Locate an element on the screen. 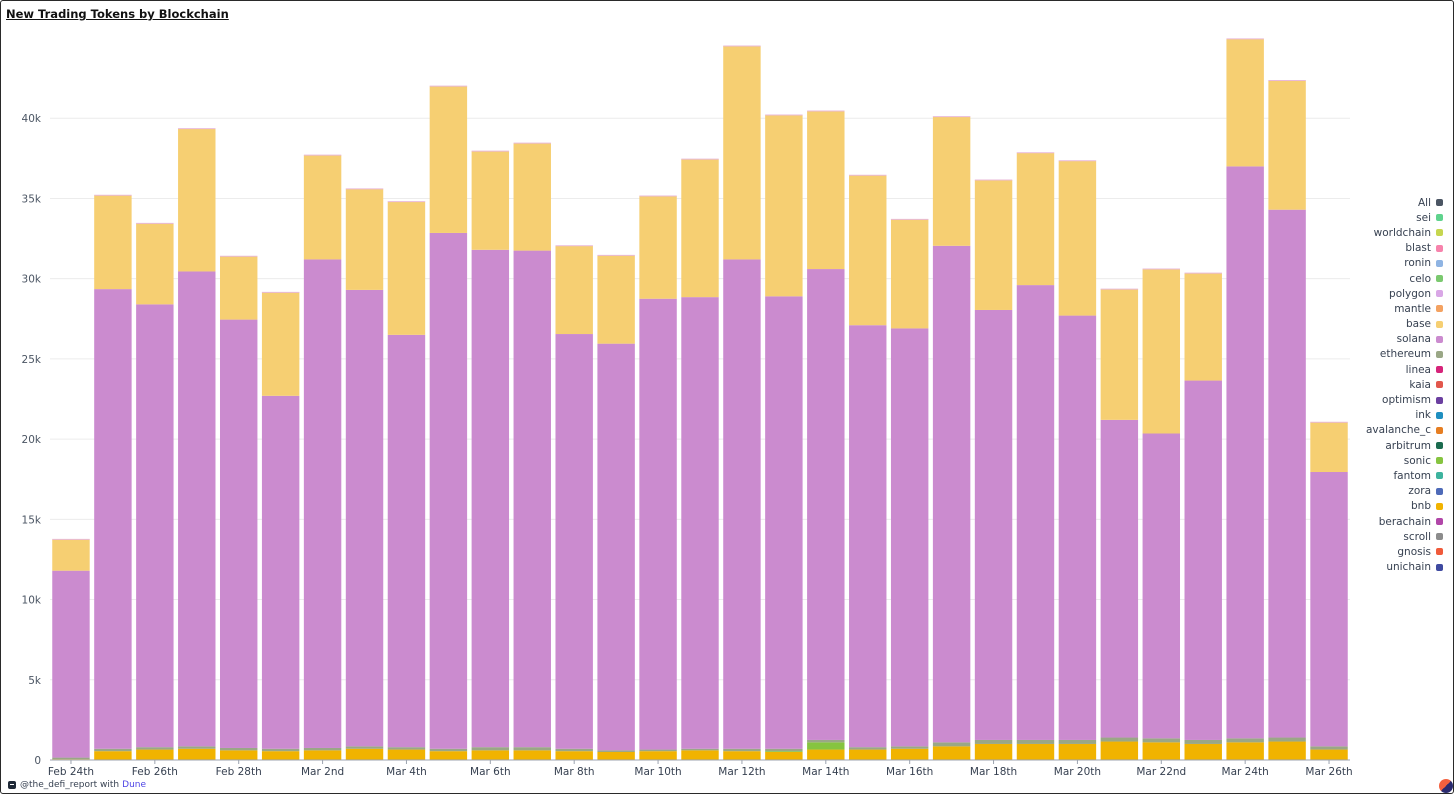 This screenshot has width=1456, height=796. legend-item-All: All is located at coordinates (1388, 202).